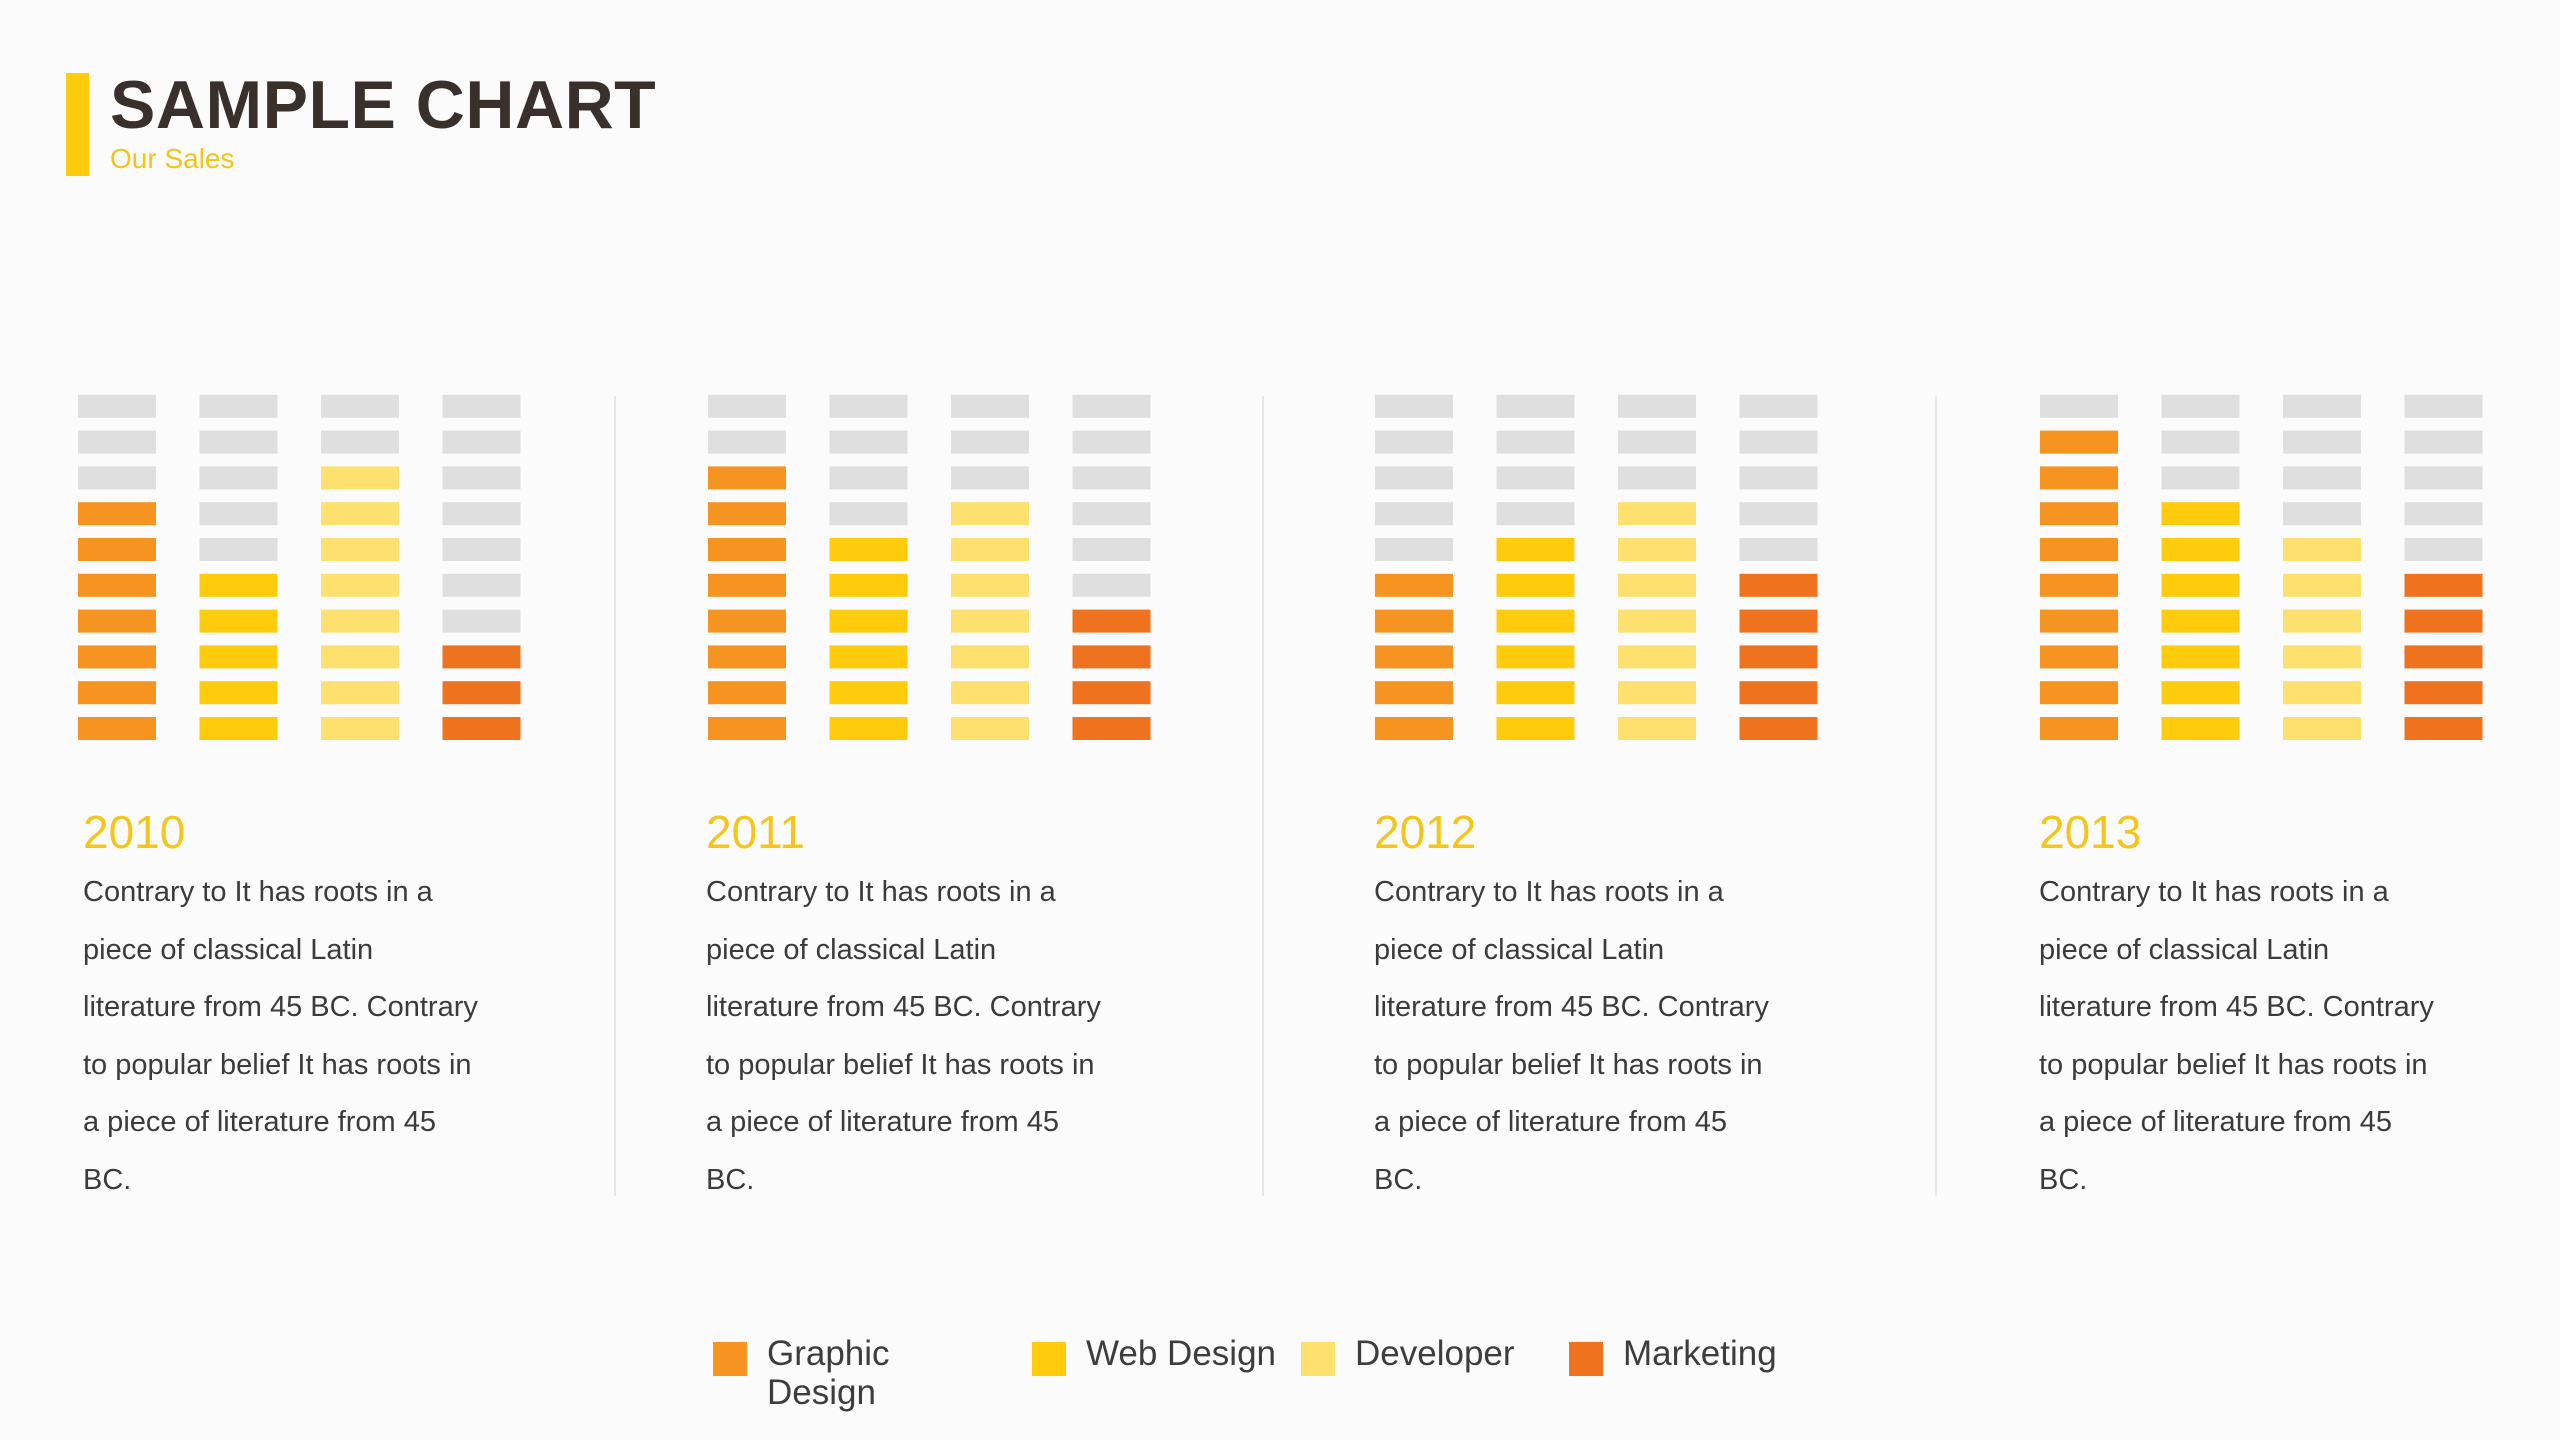 The image size is (2560, 1440). What do you see at coordinates (2090, 832) in the screenshot?
I see `panel-year: 2013` at bounding box center [2090, 832].